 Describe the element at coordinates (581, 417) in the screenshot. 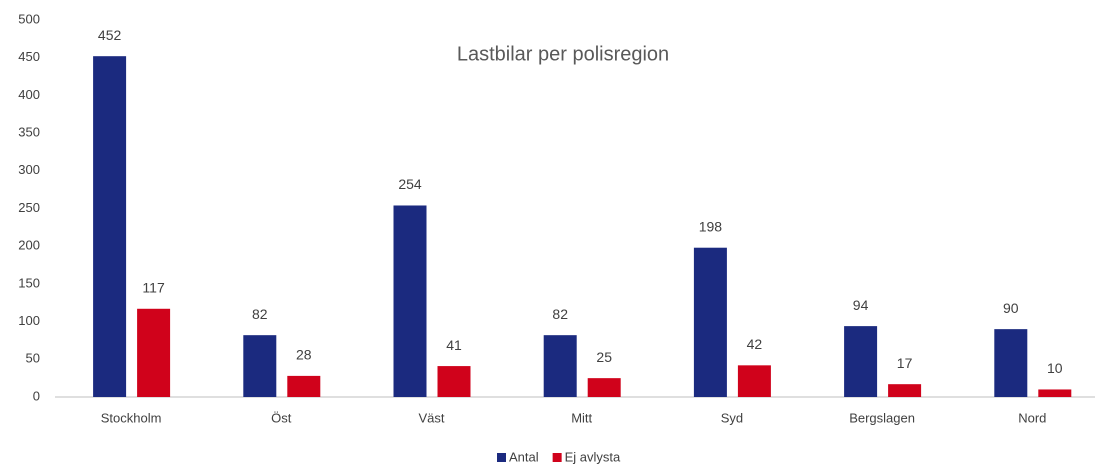

I see `x-tick-label: Mitt` at that location.